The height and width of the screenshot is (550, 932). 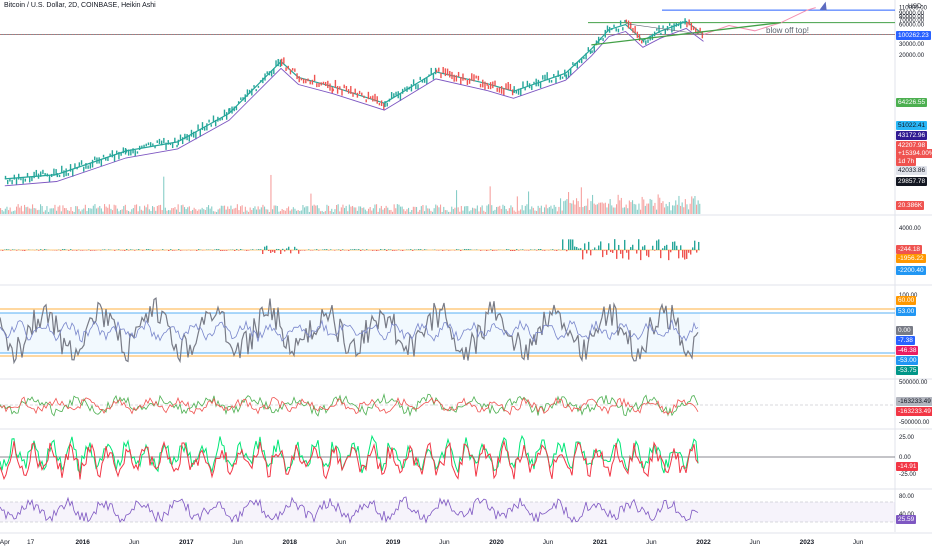 What do you see at coordinates (349, 404) in the screenshot?
I see `indicator-line` at bounding box center [349, 404].